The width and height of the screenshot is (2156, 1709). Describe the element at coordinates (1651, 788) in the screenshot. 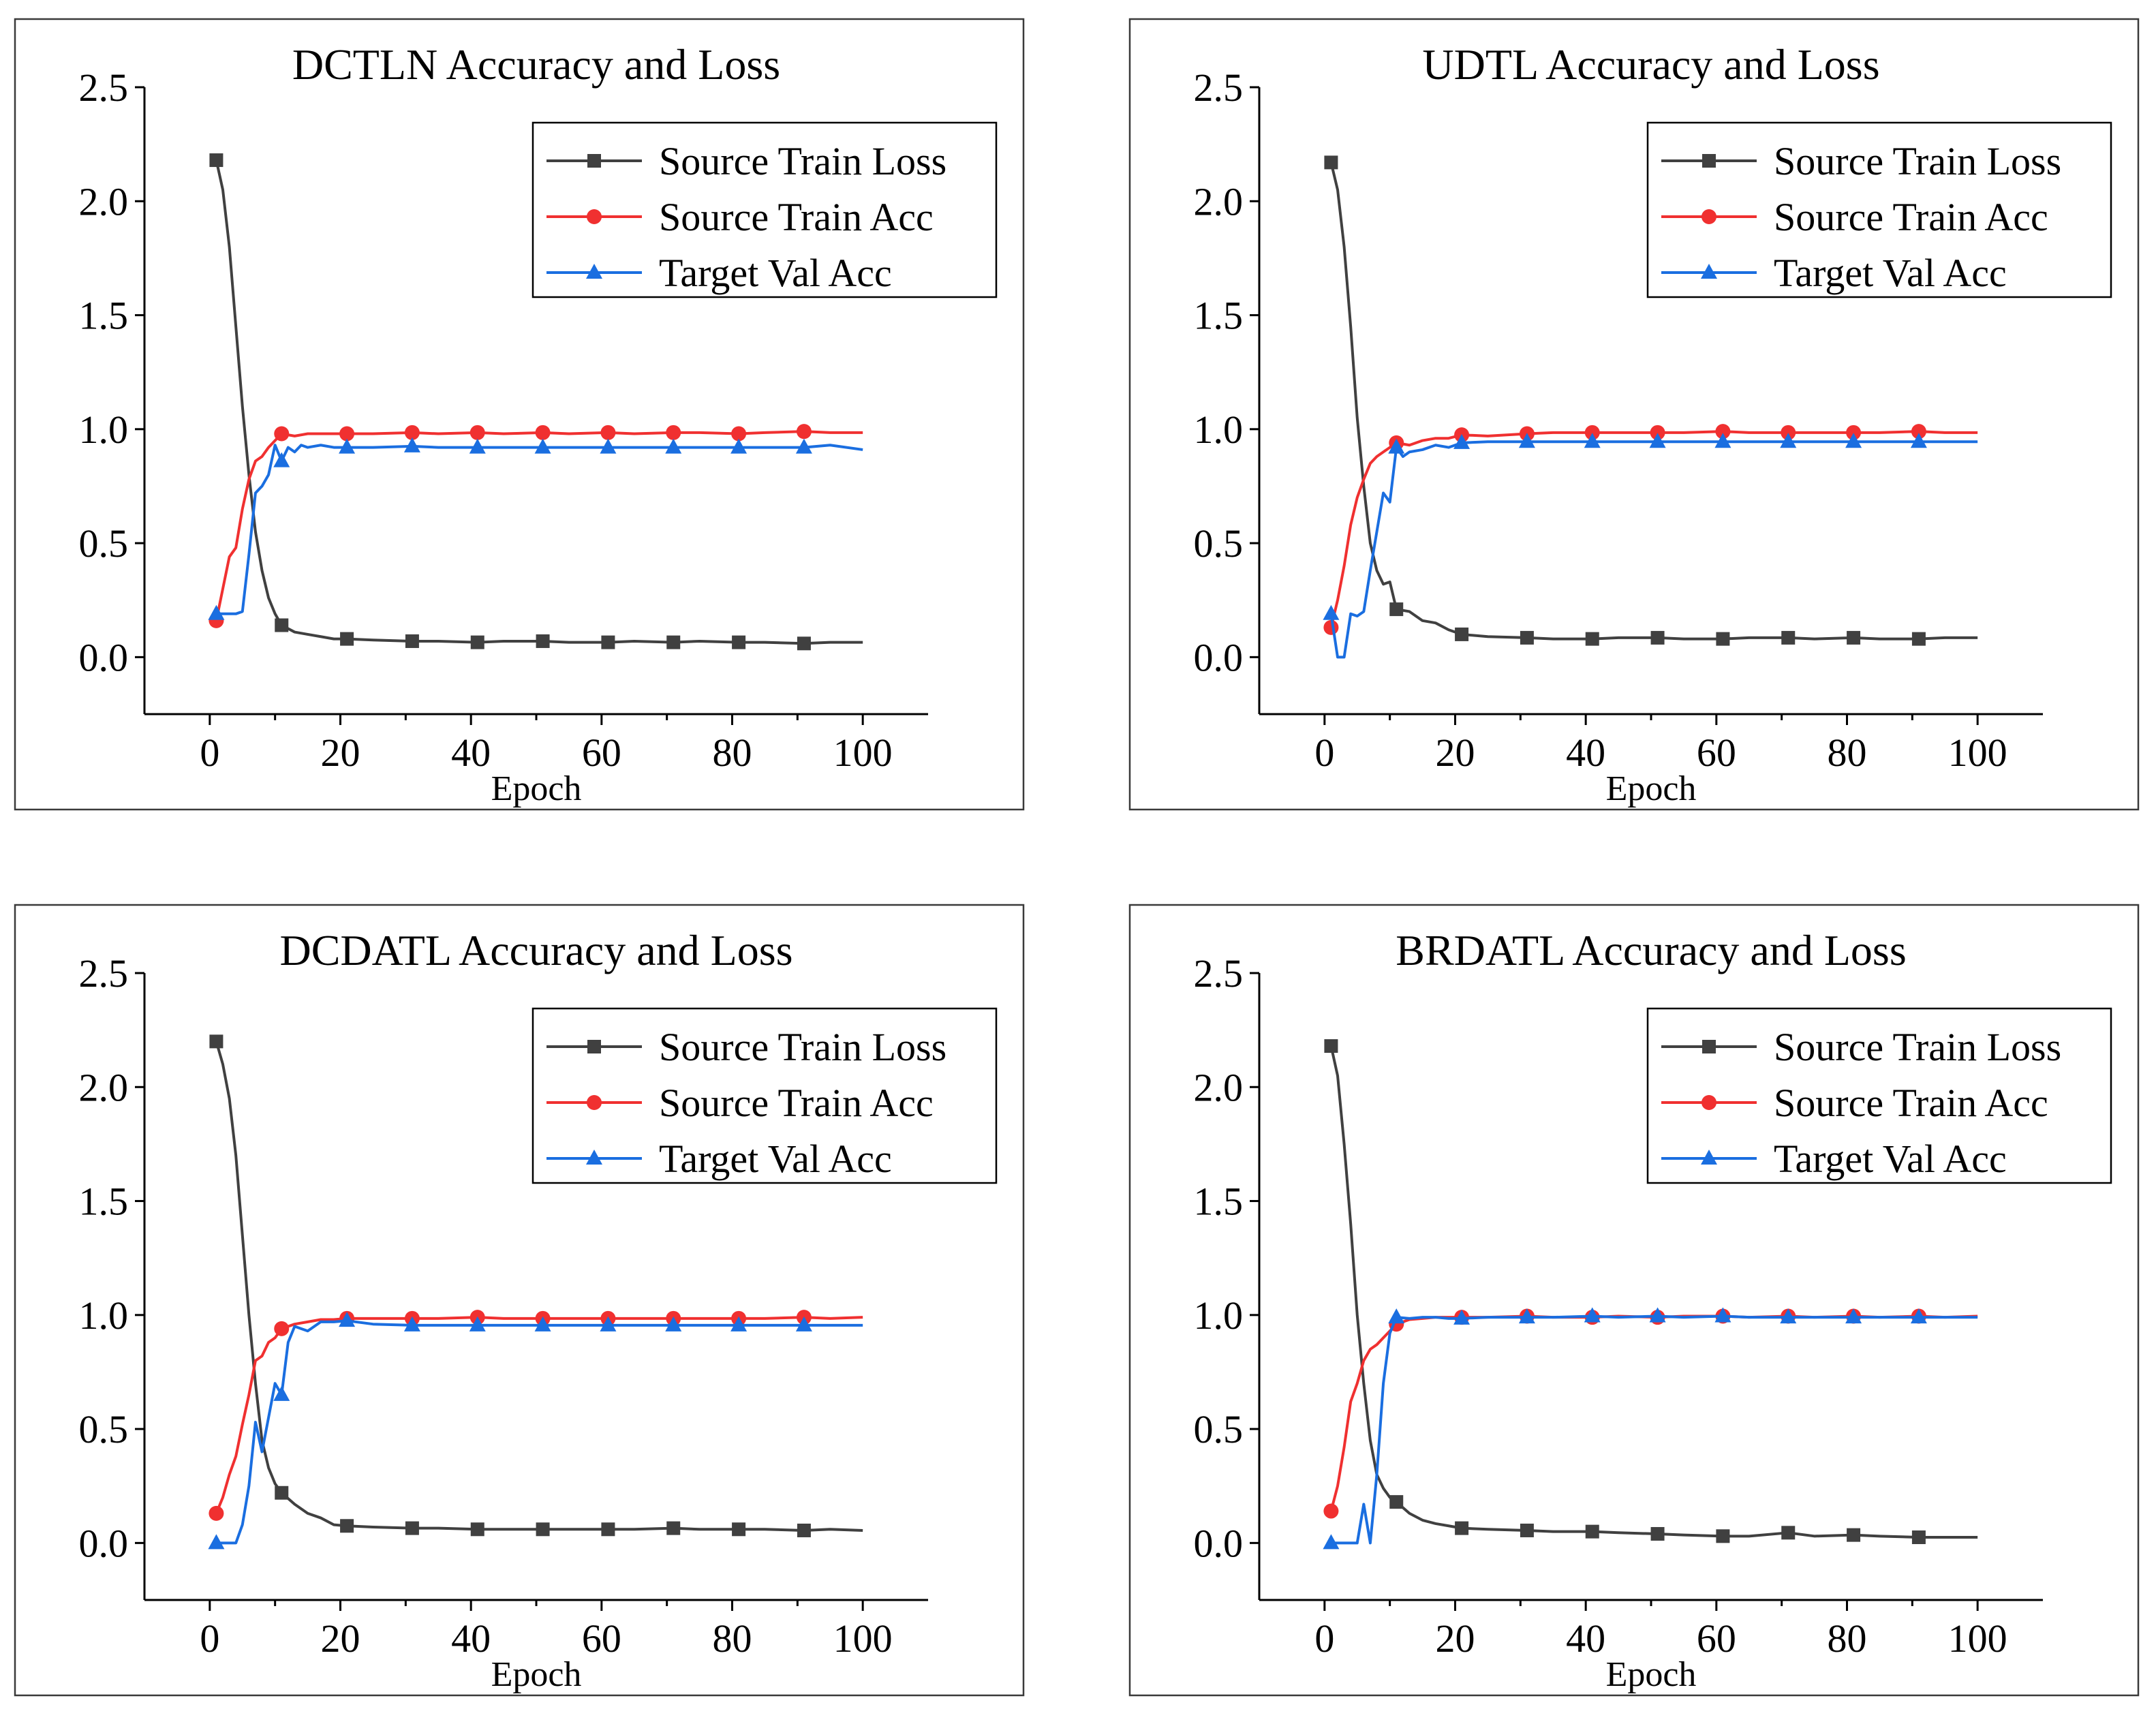

I see `x-axis-label: Epoch` at that location.